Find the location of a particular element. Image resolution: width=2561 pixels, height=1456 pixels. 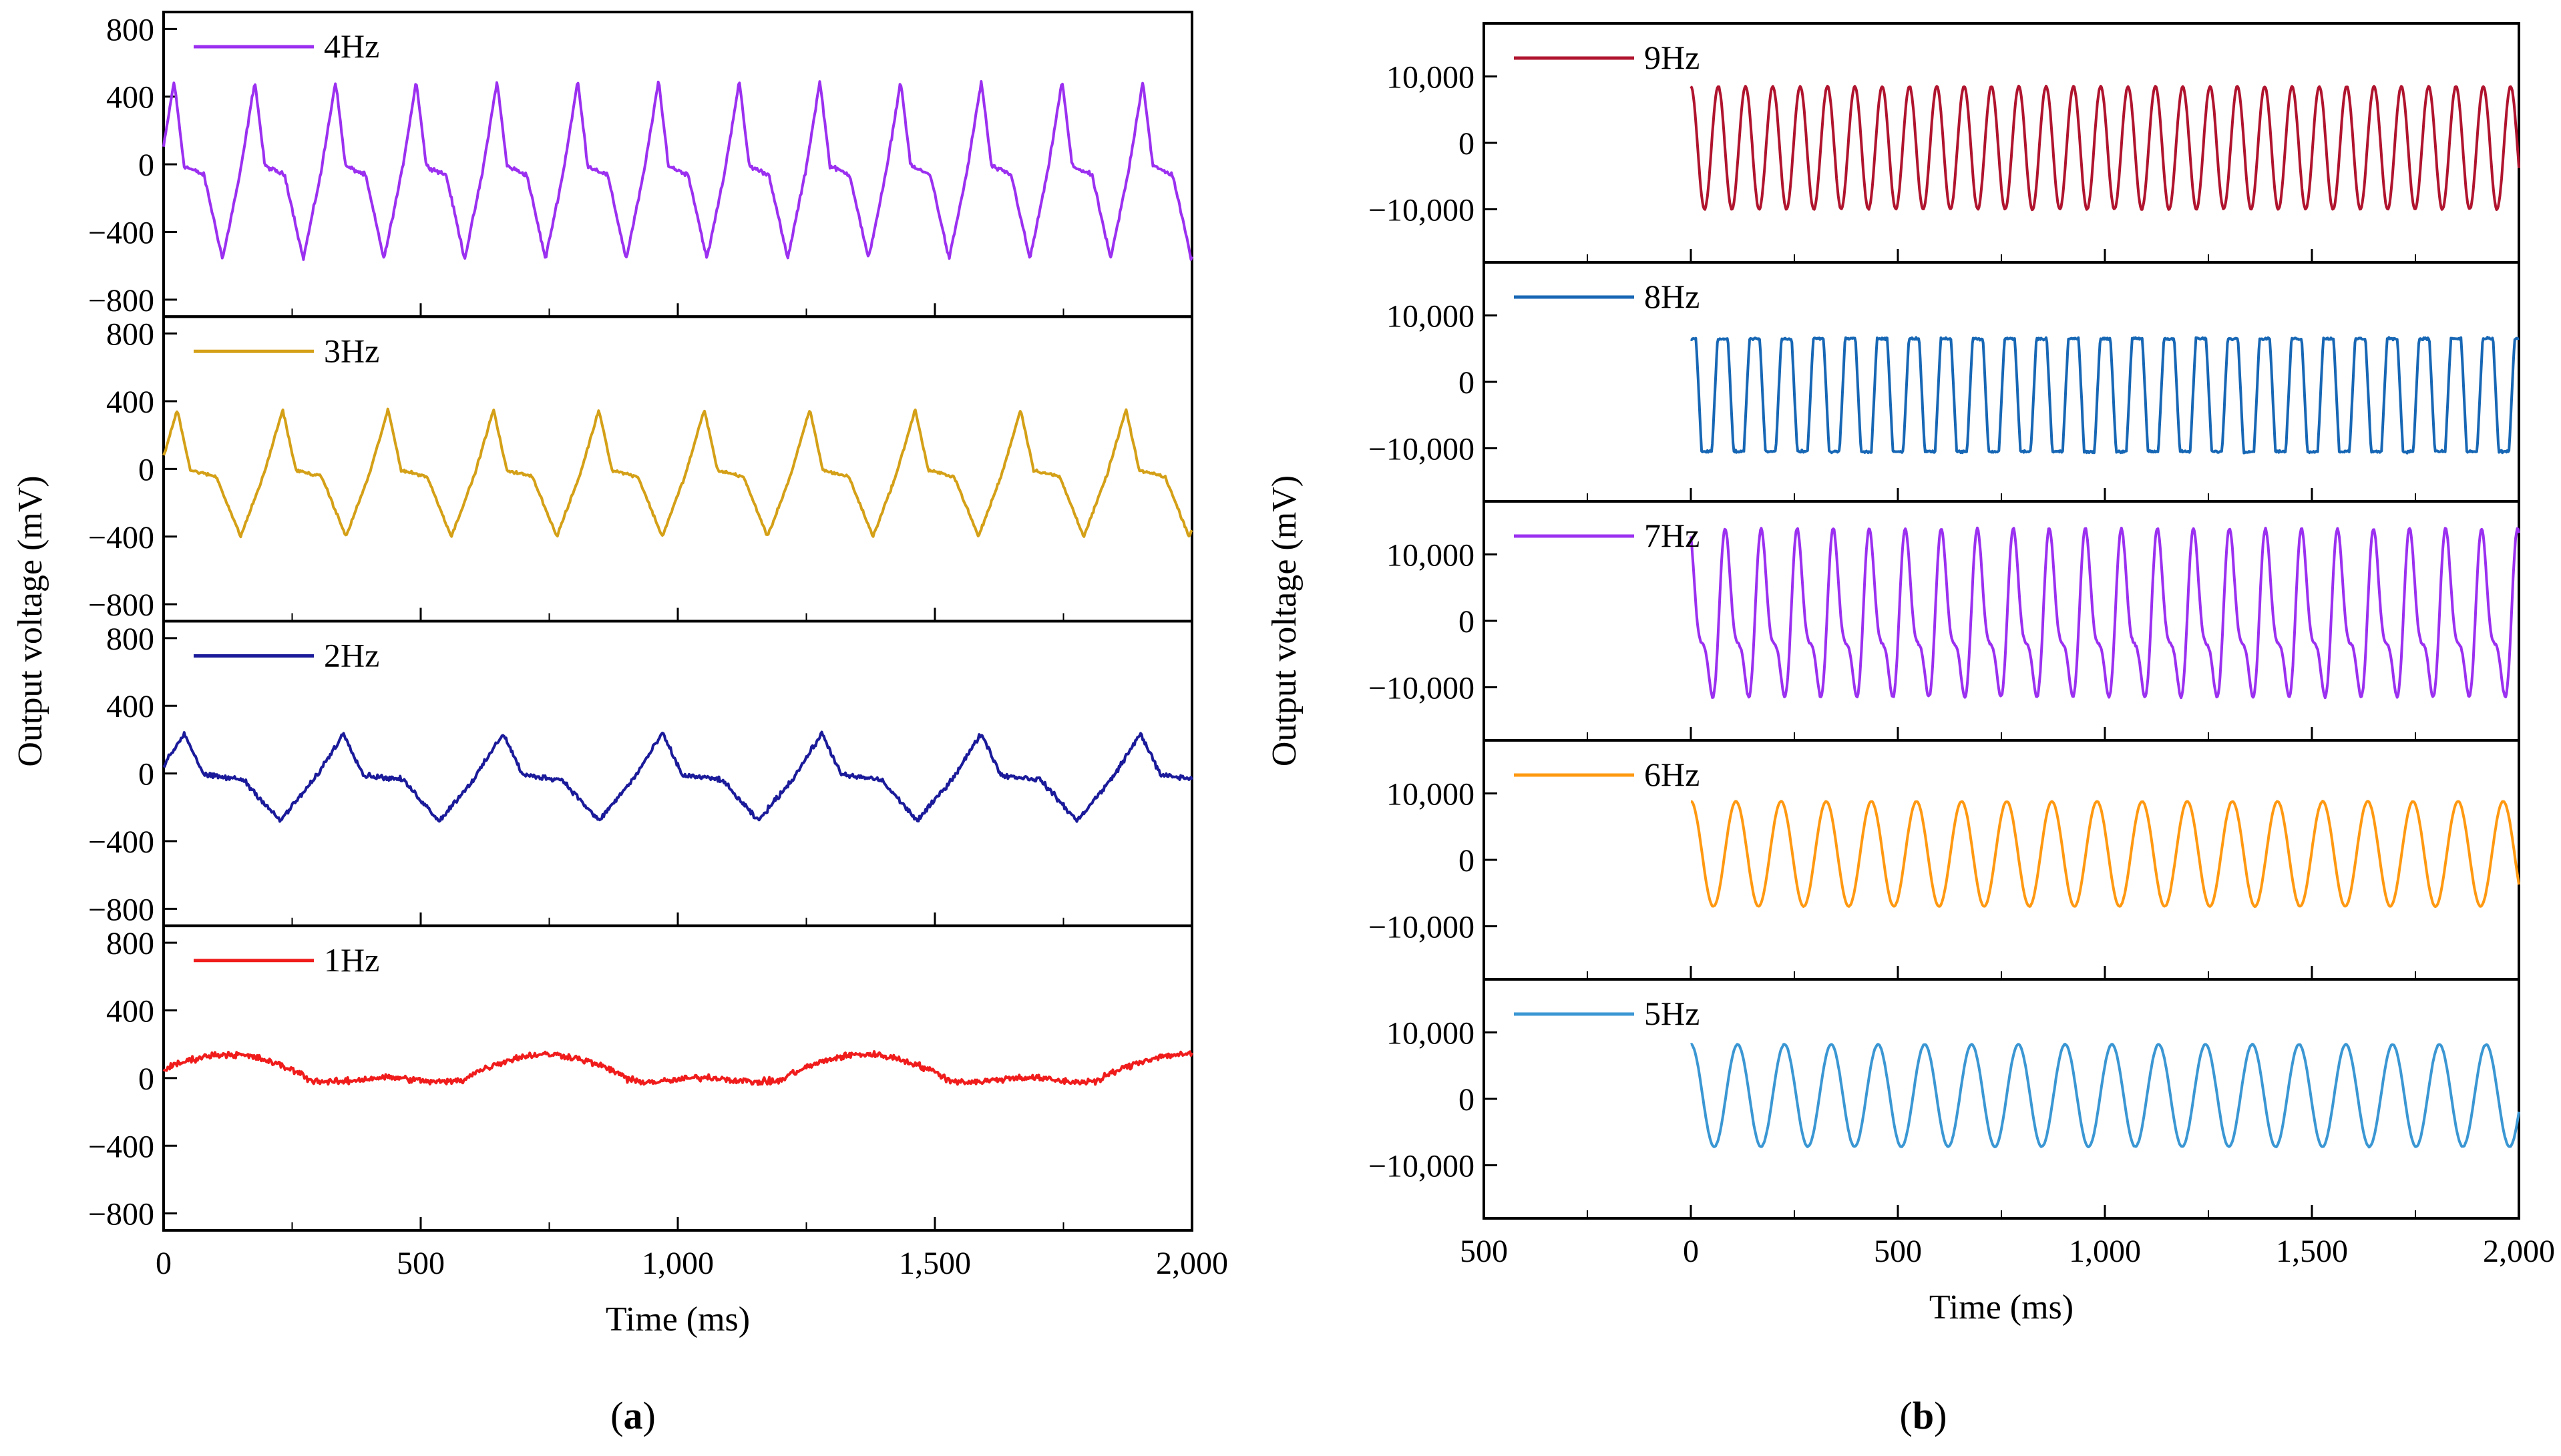

subplot-1hz: −800 −400 0 400 800 1Hz is located at coordinates (640, 1078).